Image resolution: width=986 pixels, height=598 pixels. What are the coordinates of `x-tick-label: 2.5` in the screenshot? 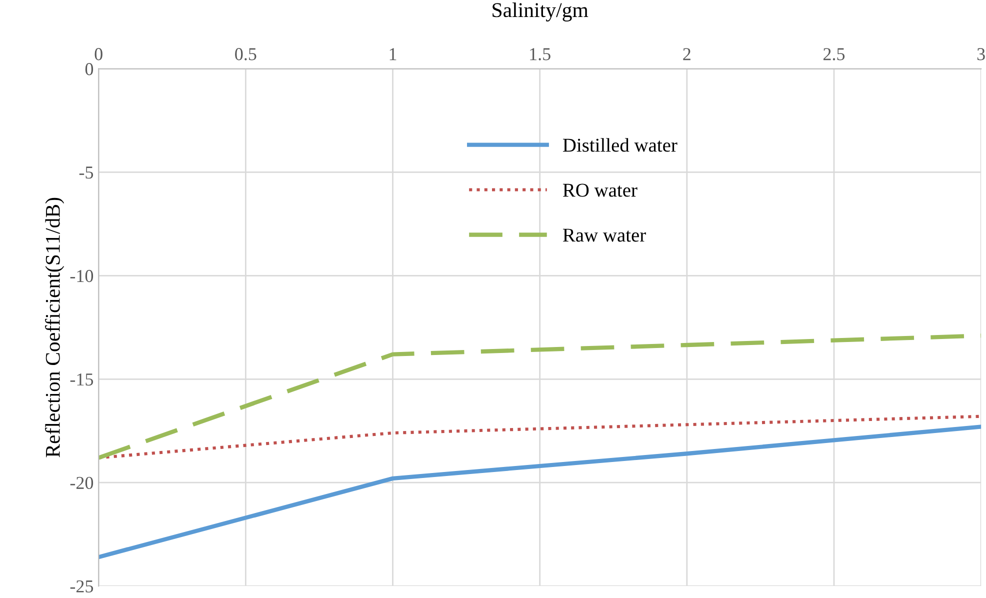 It's located at (834, 54).